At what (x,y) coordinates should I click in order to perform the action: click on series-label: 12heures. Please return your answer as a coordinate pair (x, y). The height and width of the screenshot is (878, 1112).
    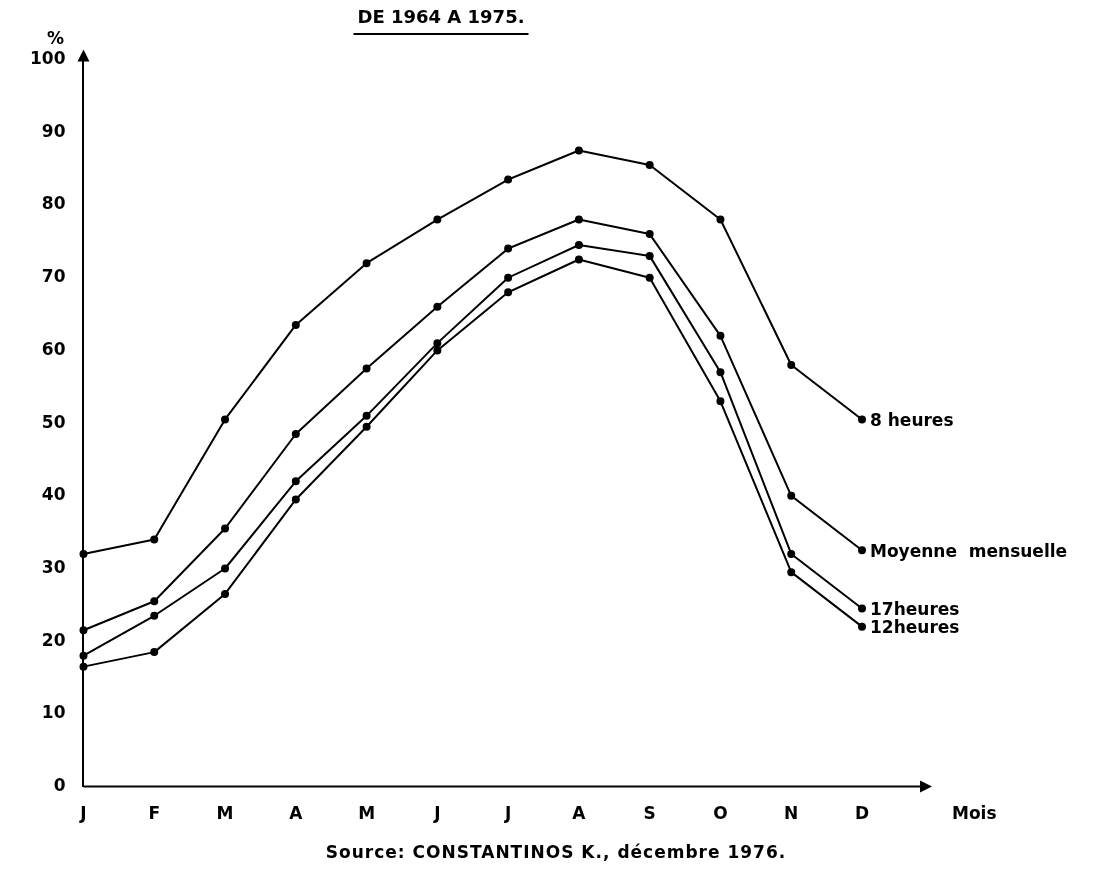
    Looking at the image, I should click on (915, 627).